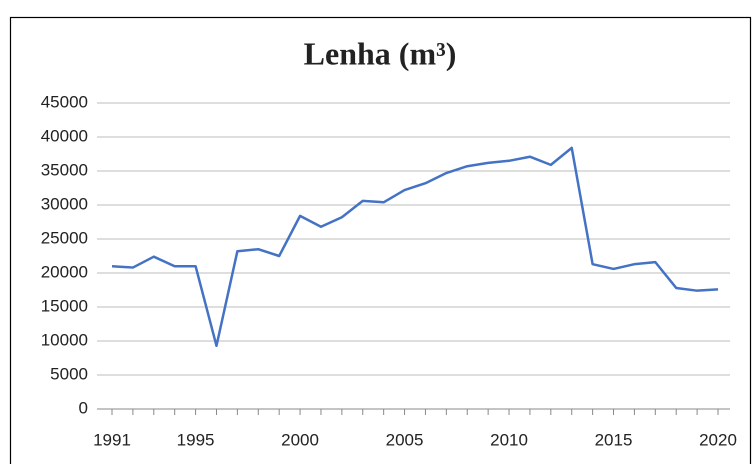  I want to click on x-tick-label: 1995, so click(196, 439).